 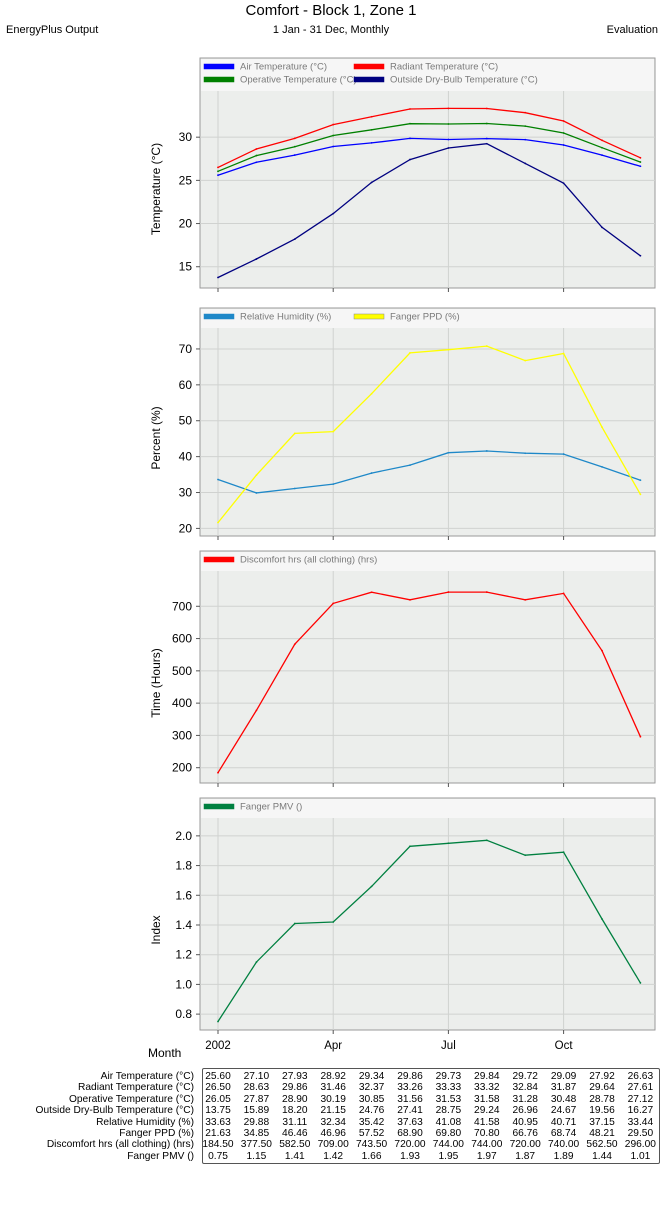 I want to click on table-cell: 46.46, so click(x=295, y=1133).